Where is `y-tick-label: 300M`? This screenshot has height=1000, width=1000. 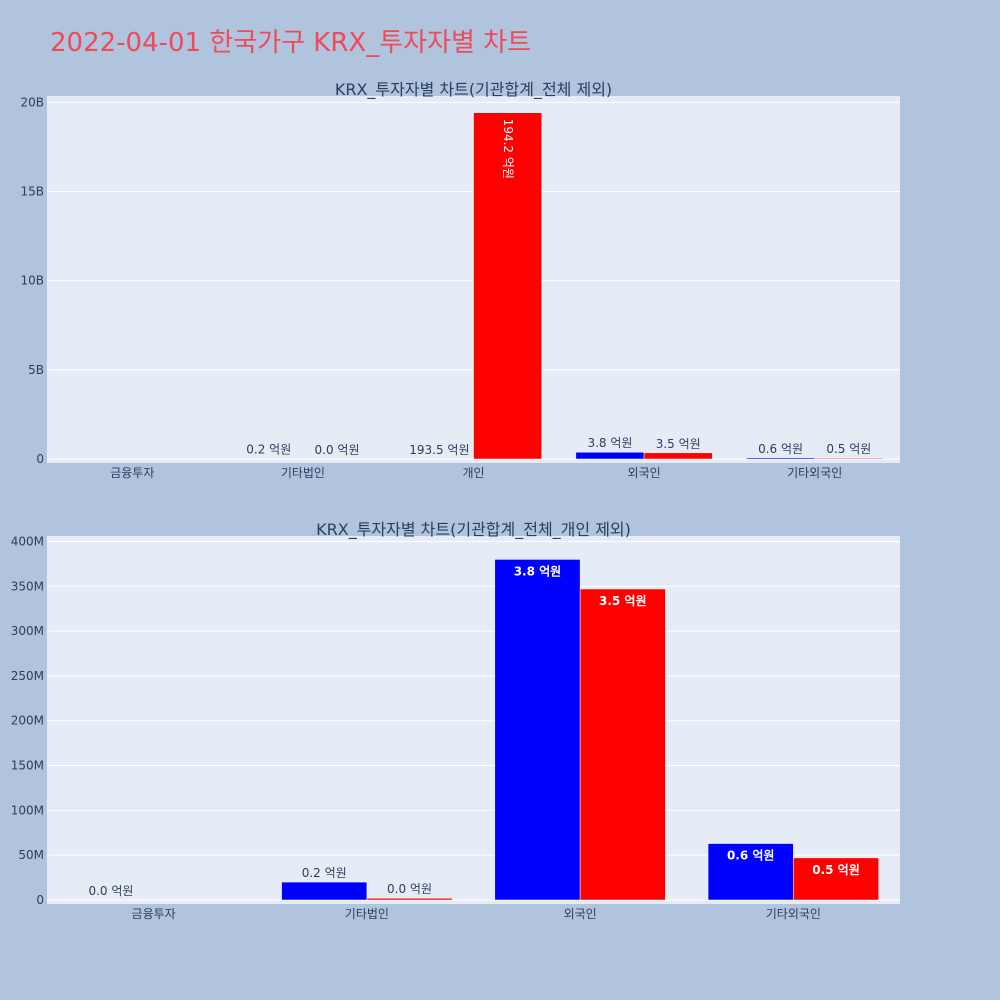
y-tick-label: 300M is located at coordinates (27, 631).